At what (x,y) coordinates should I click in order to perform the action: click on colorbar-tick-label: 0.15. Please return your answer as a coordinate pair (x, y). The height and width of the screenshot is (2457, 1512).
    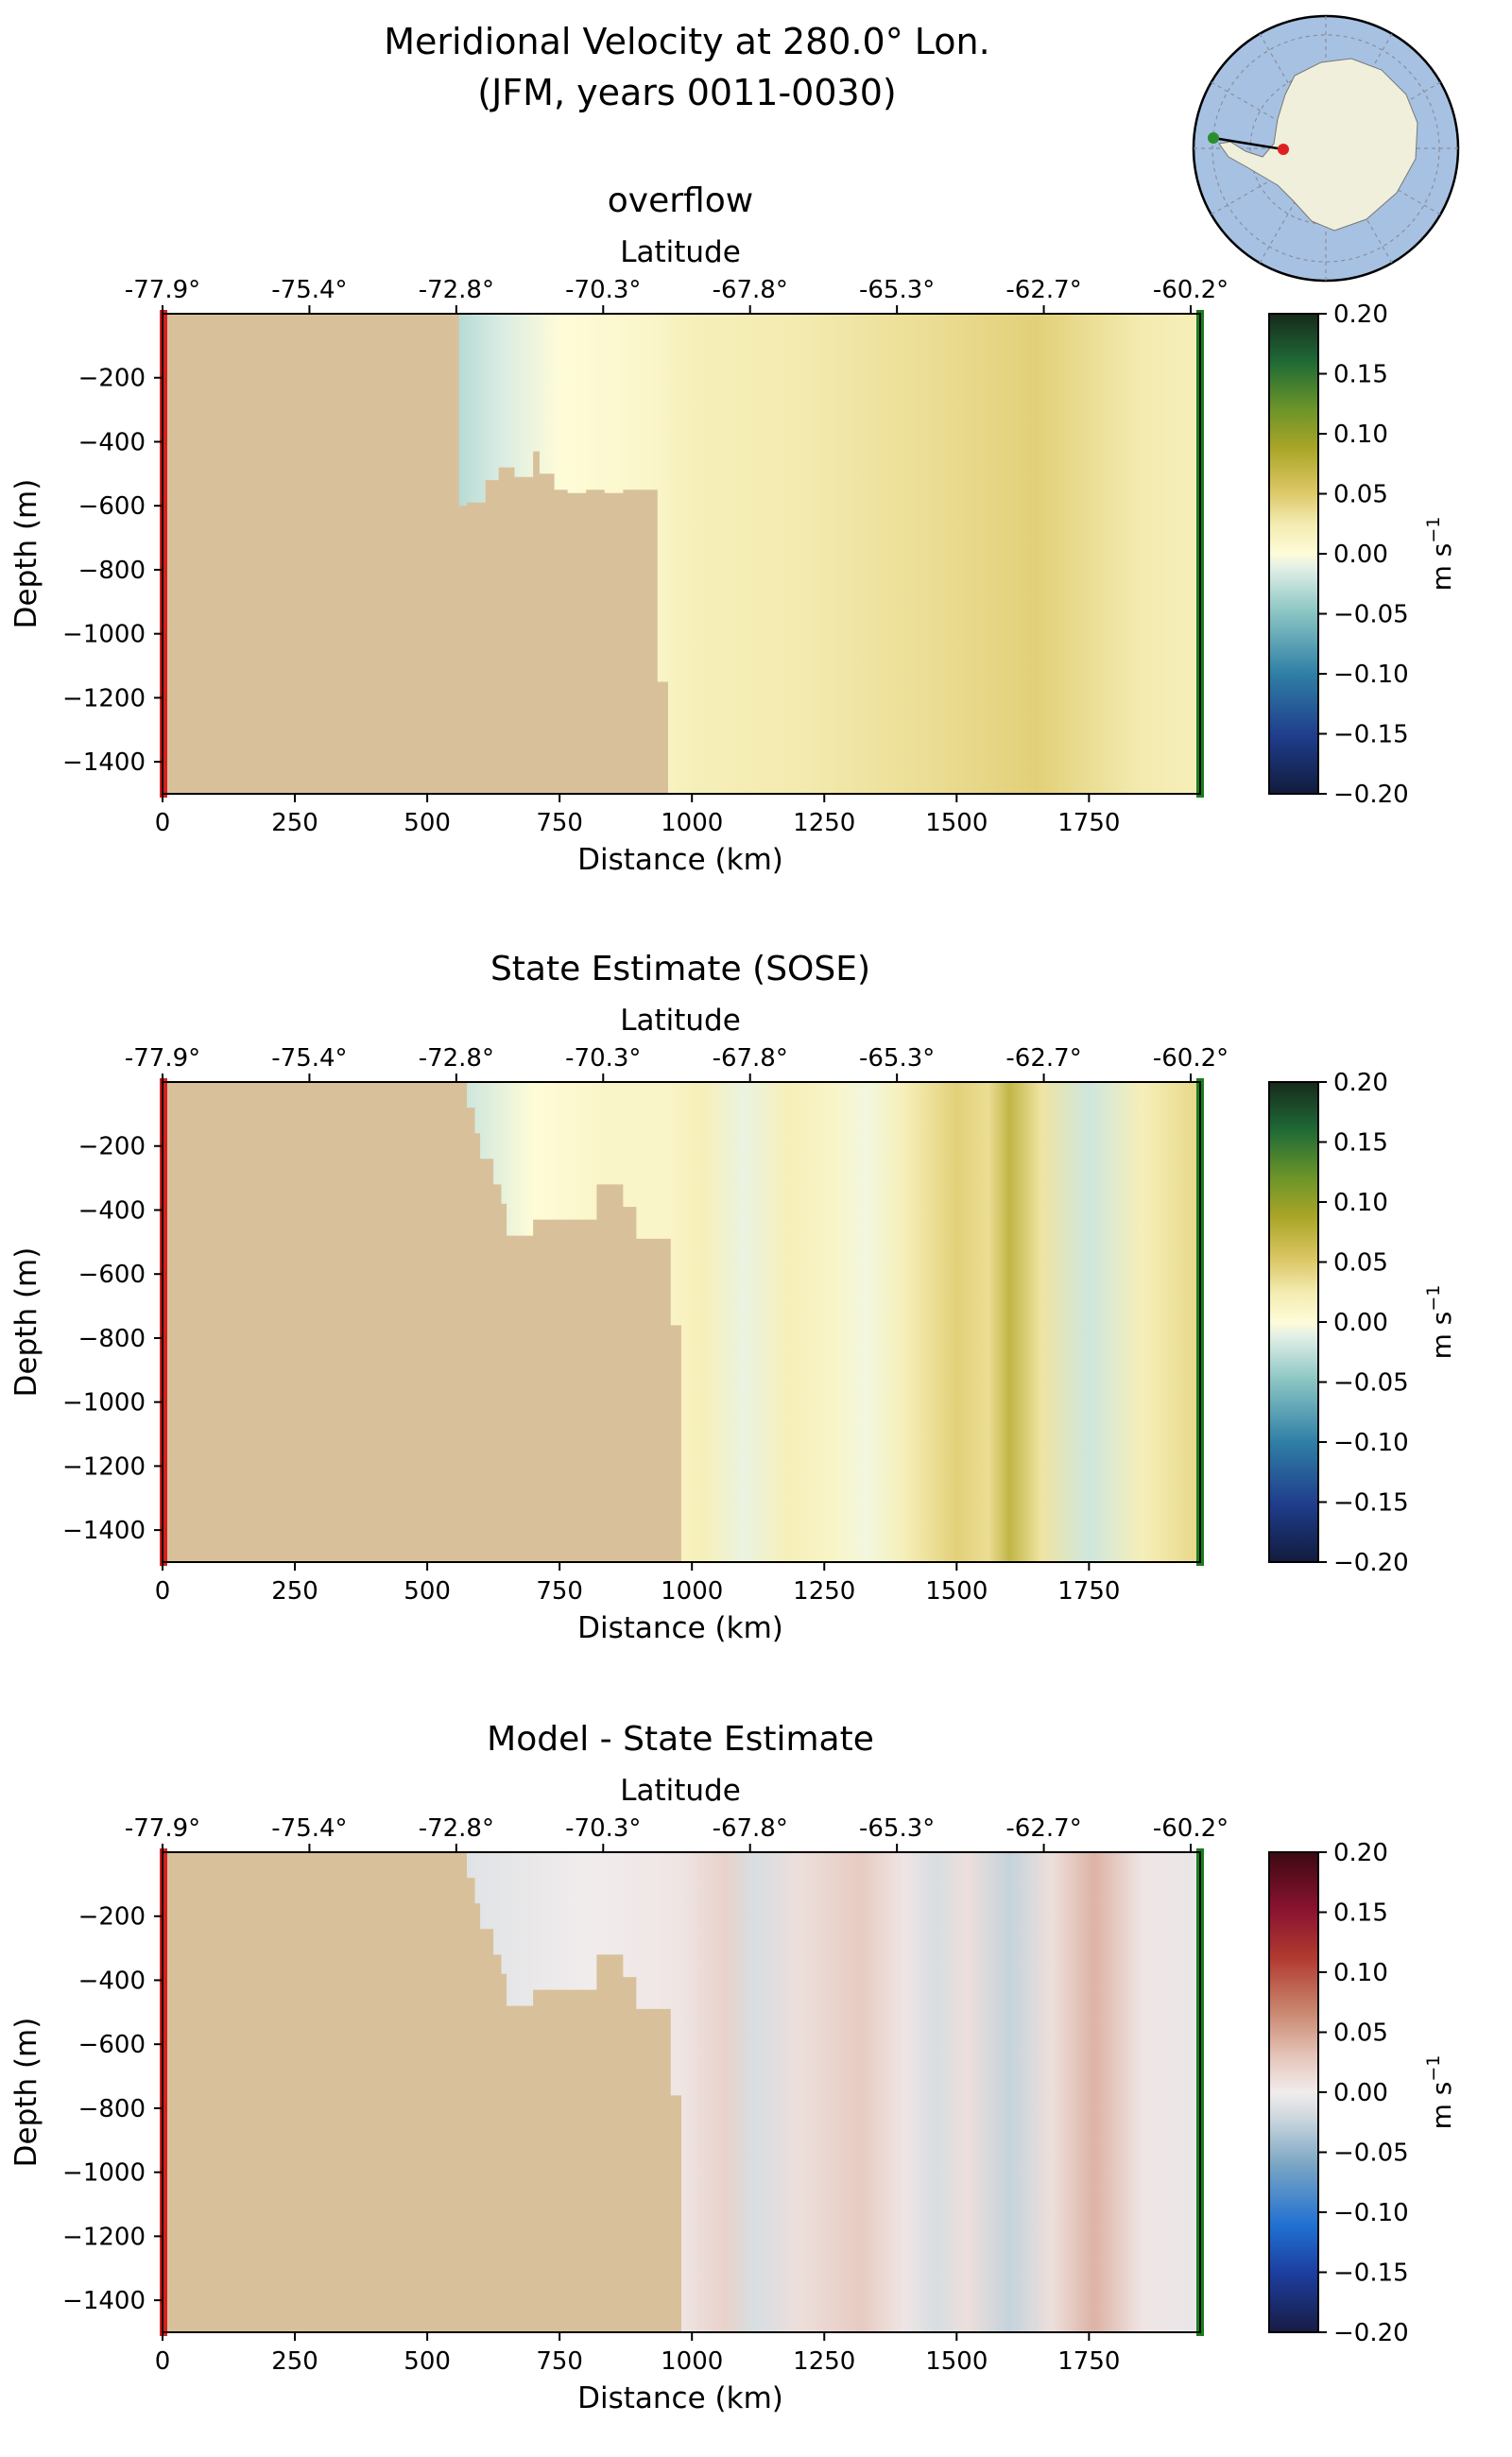
    Looking at the image, I should click on (1360, 1143).